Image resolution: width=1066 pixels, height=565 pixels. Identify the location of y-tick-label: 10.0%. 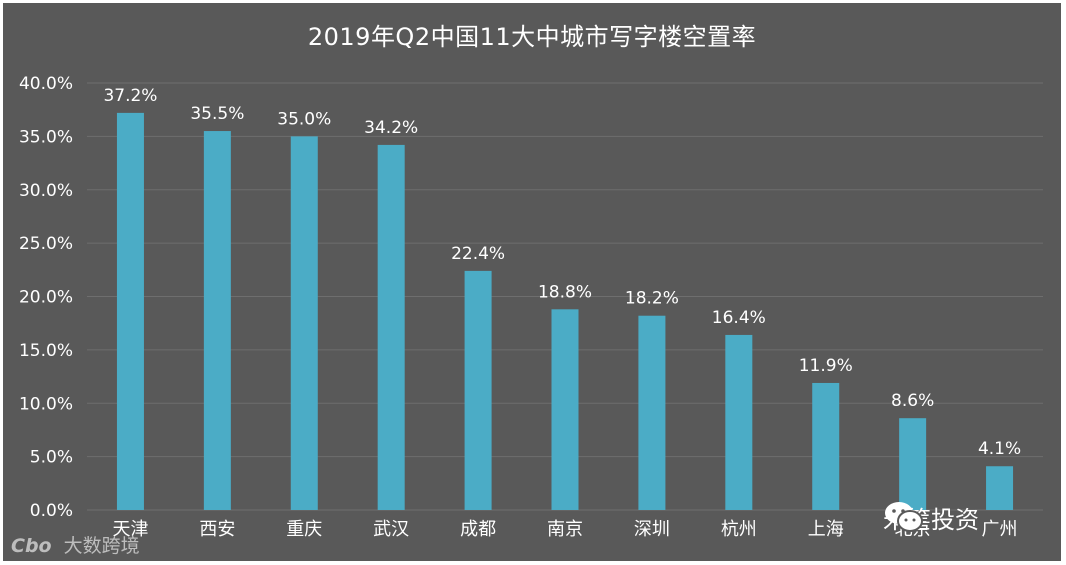
(46, 404).